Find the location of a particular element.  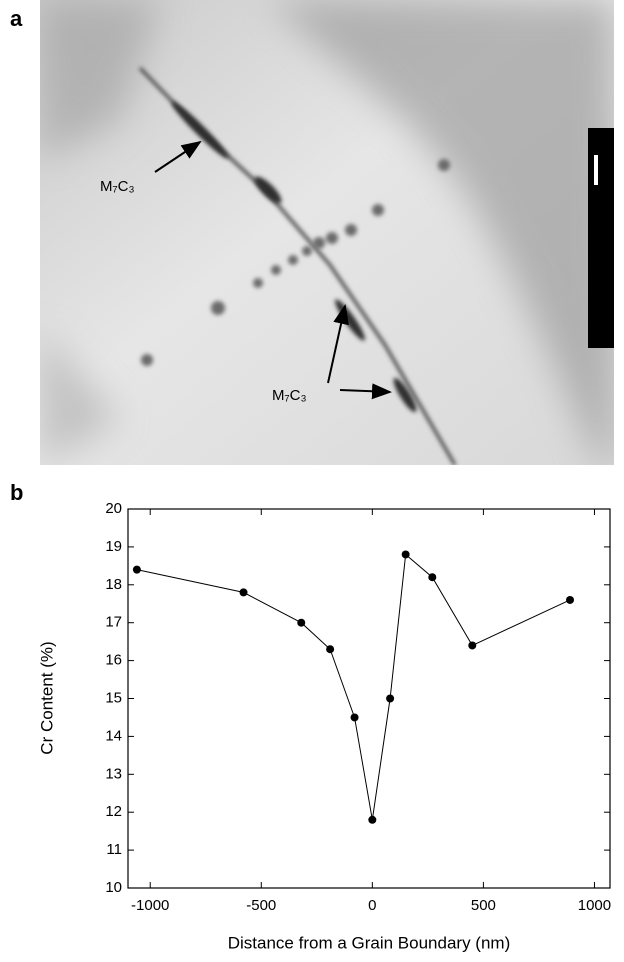

y-tick-label: 18 is located at coordinates (113, 584).